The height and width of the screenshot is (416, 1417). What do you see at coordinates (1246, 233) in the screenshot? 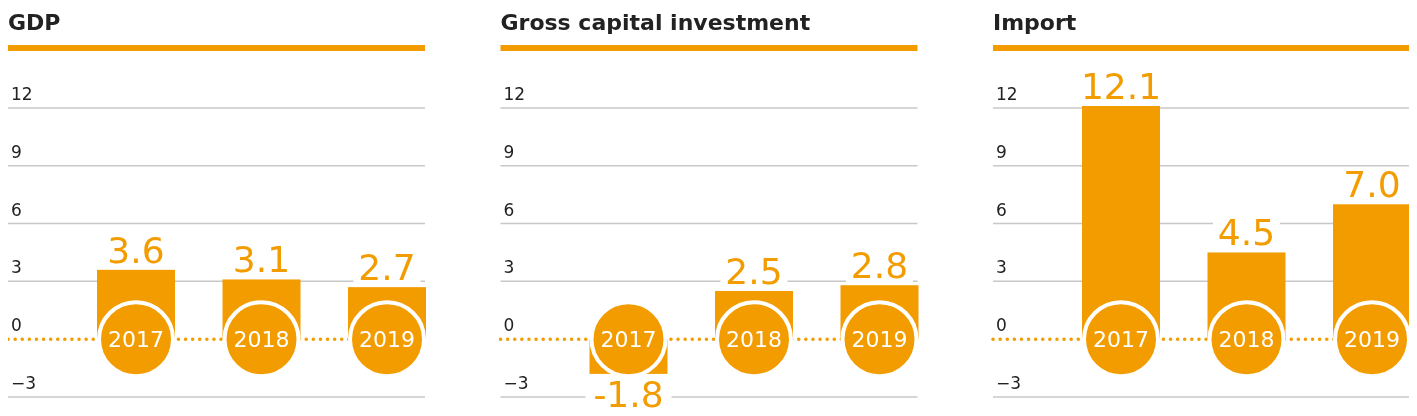
I see `data-label: 4.5` at bounding box center [1246, 233].